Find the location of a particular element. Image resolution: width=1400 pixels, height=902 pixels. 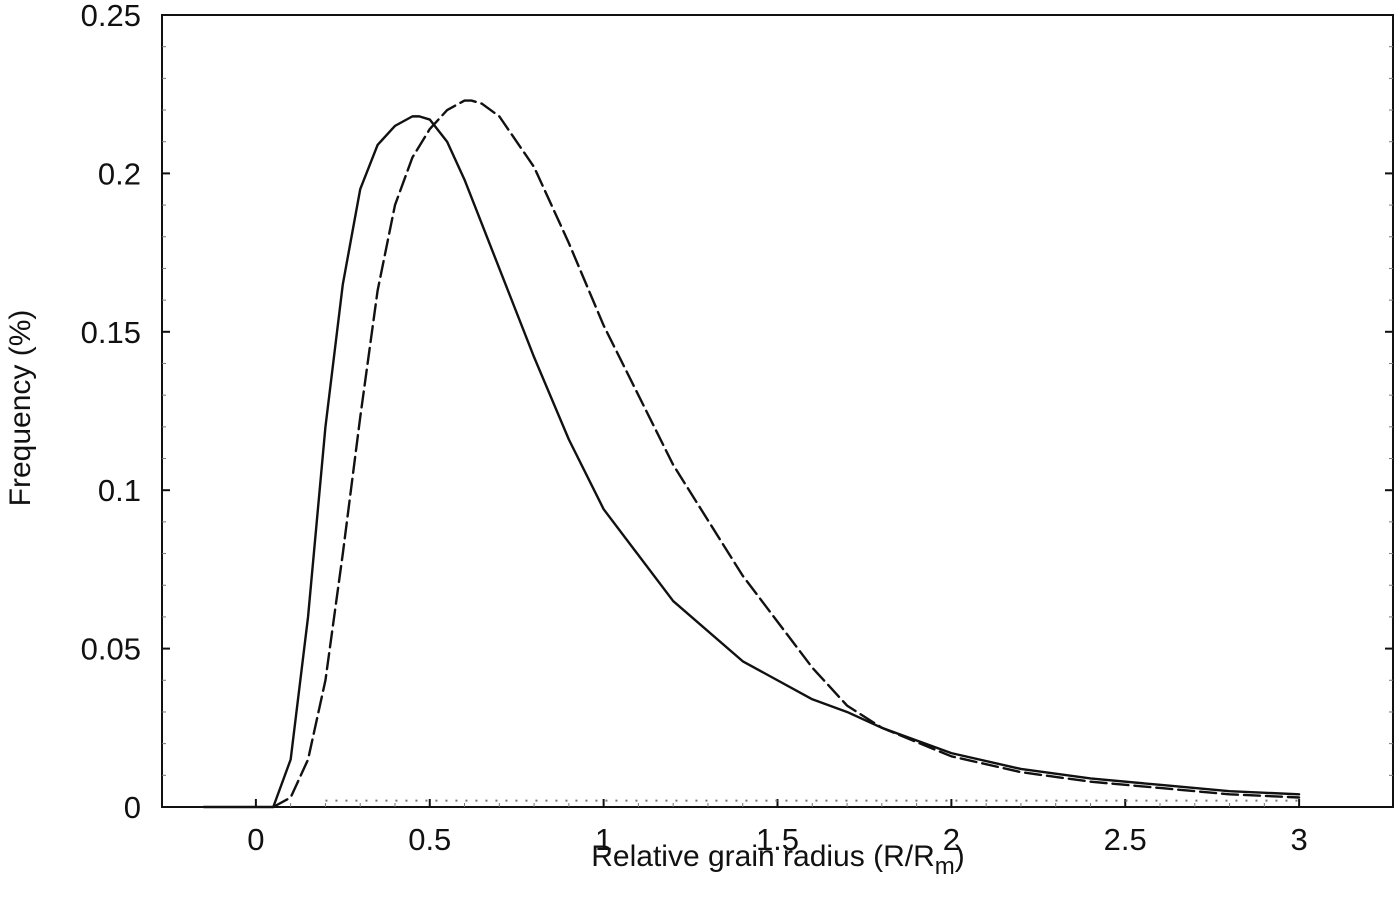

x-tick-label: 1.5 is located at coordinates (777, 839).